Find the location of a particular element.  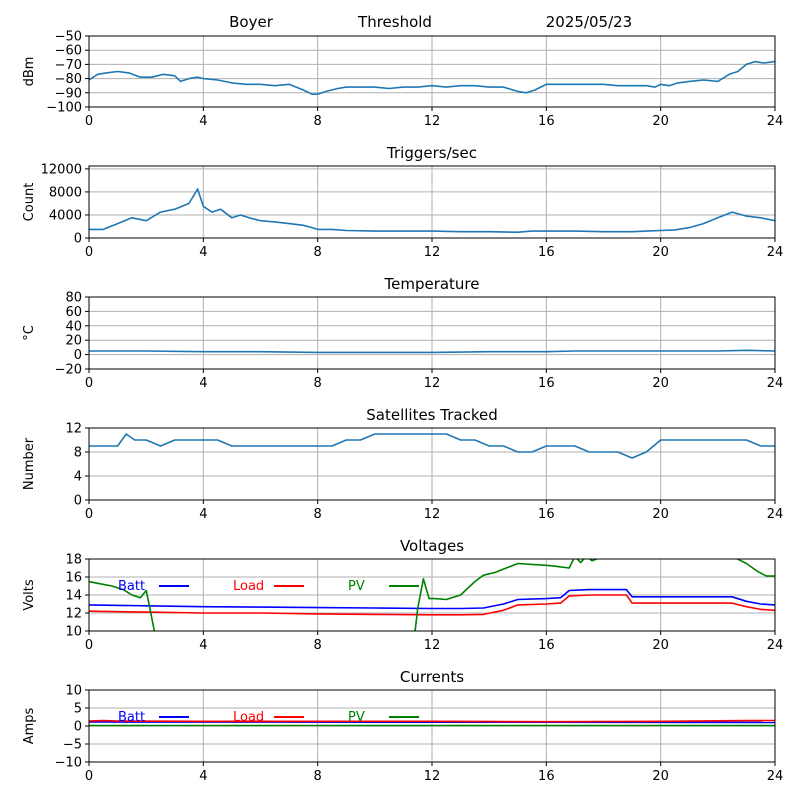

y-tick-label: −5 is located at coordinates (72, 745).